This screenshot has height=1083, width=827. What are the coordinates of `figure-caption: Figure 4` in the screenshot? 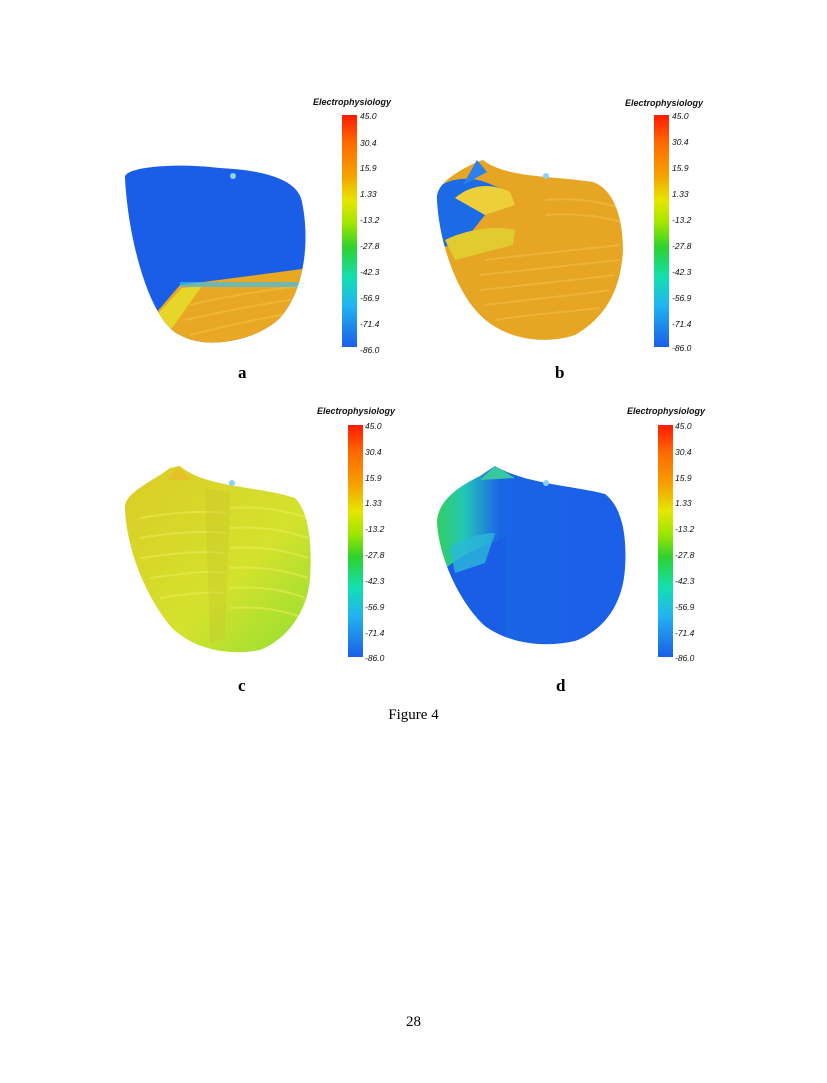 It's located at (413, 715).